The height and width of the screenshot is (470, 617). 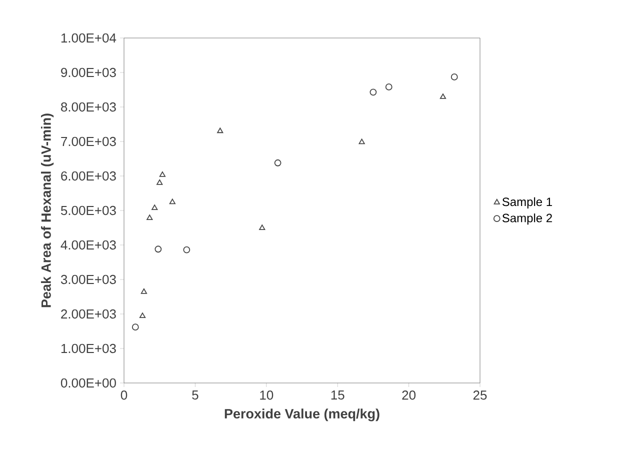 What do you see at coordinates (302, 415) in the screenshot?
I see `x-axis-title: Peroxide Value (meq/kg)` at bounding box center [302, 415].